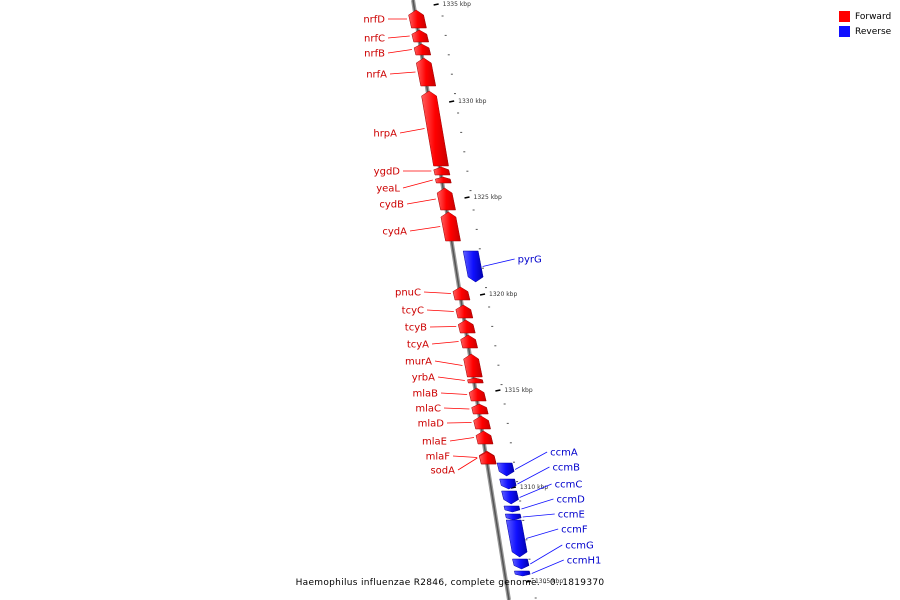  I want to click on gene-arrow-ccmG, so click(521, 564).